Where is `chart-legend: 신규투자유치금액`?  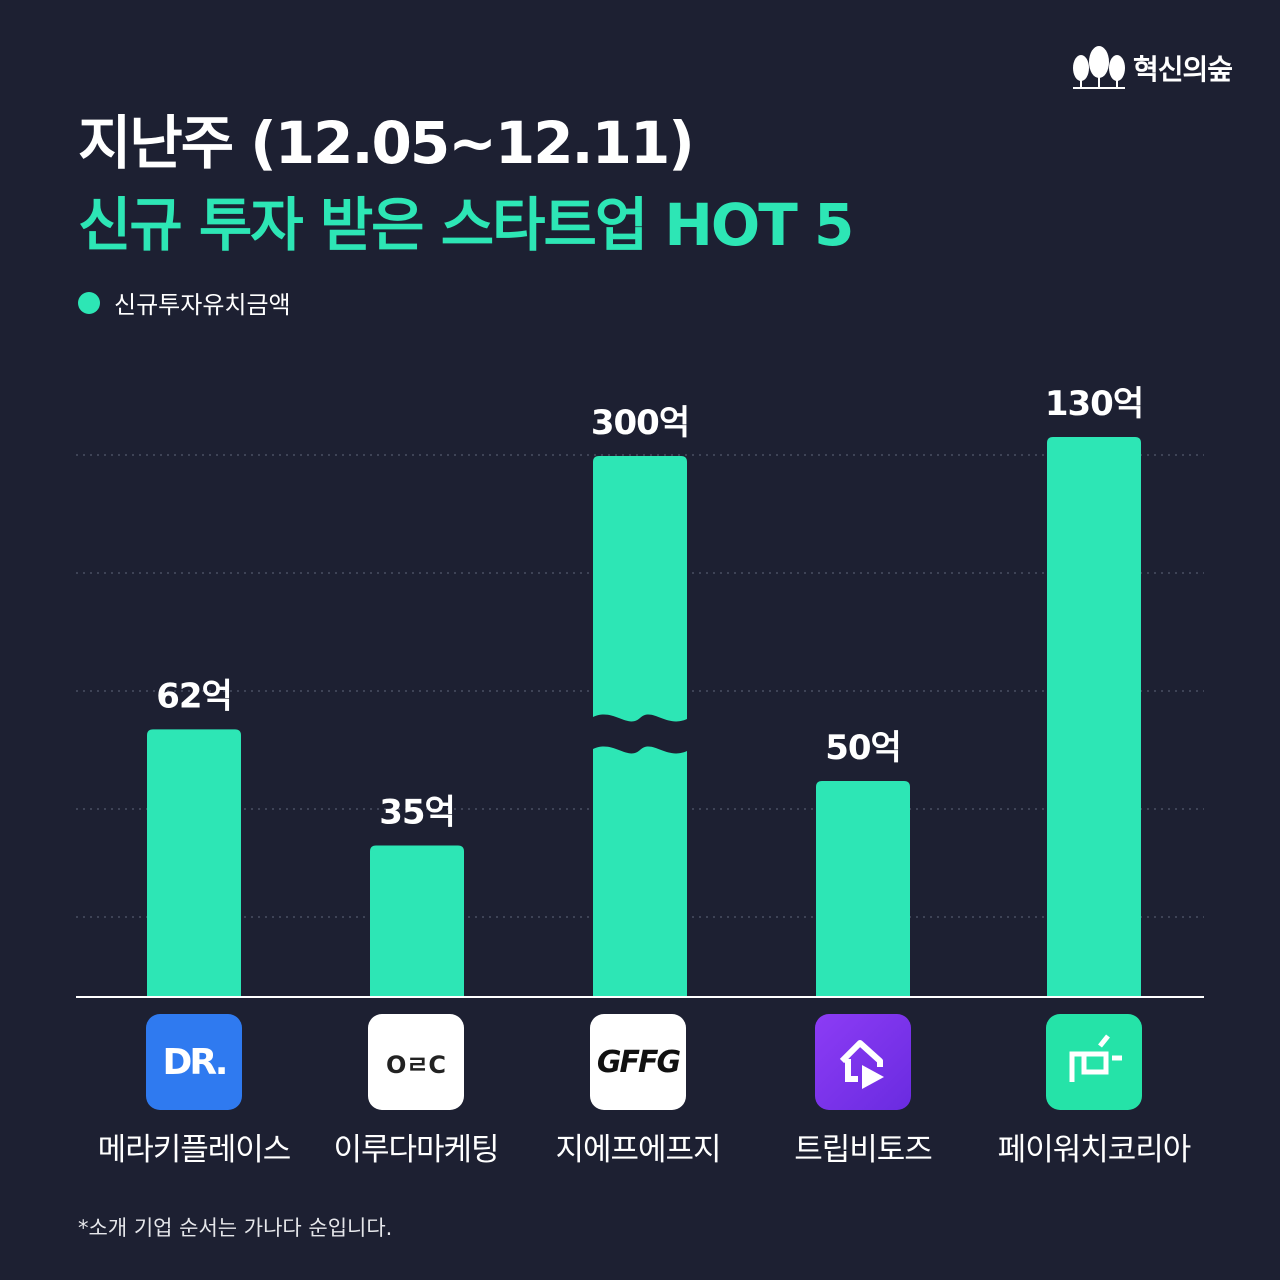
chart-legend: 신규투자유치금액 is located at coordinates (184, 302).